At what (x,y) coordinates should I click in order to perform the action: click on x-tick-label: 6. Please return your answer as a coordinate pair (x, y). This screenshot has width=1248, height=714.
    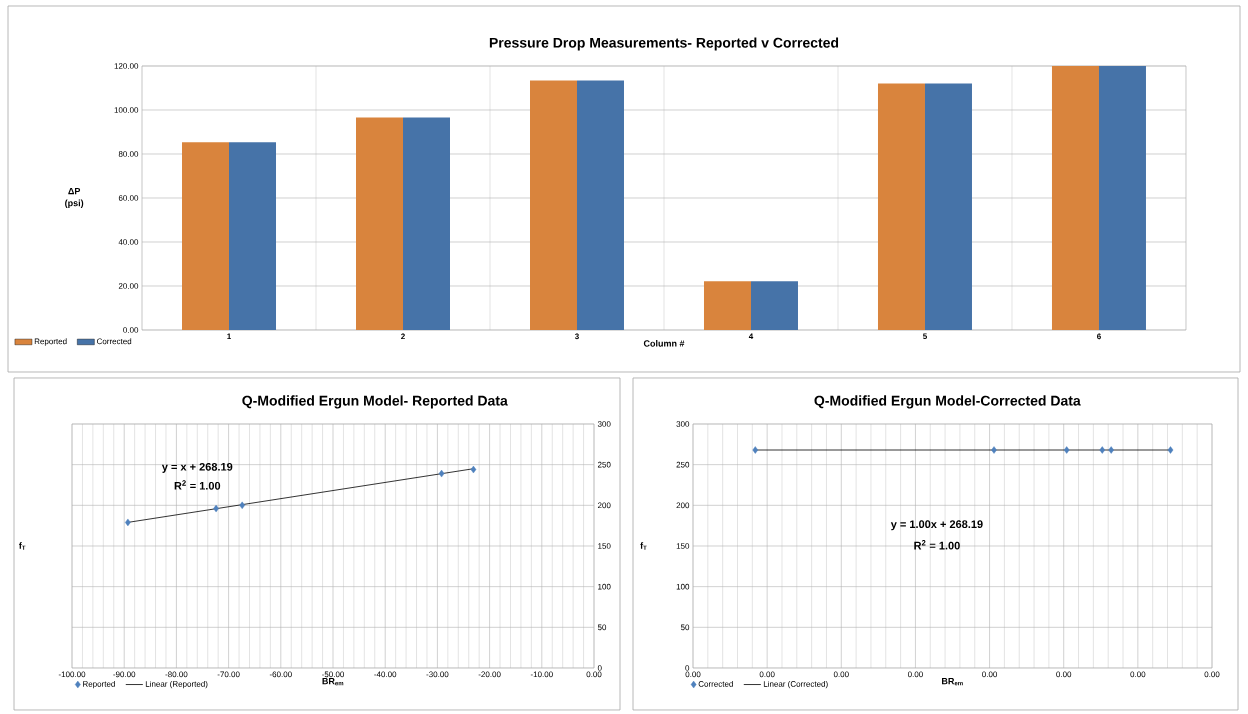
    Looking at the image, I should click on (1099, 336).